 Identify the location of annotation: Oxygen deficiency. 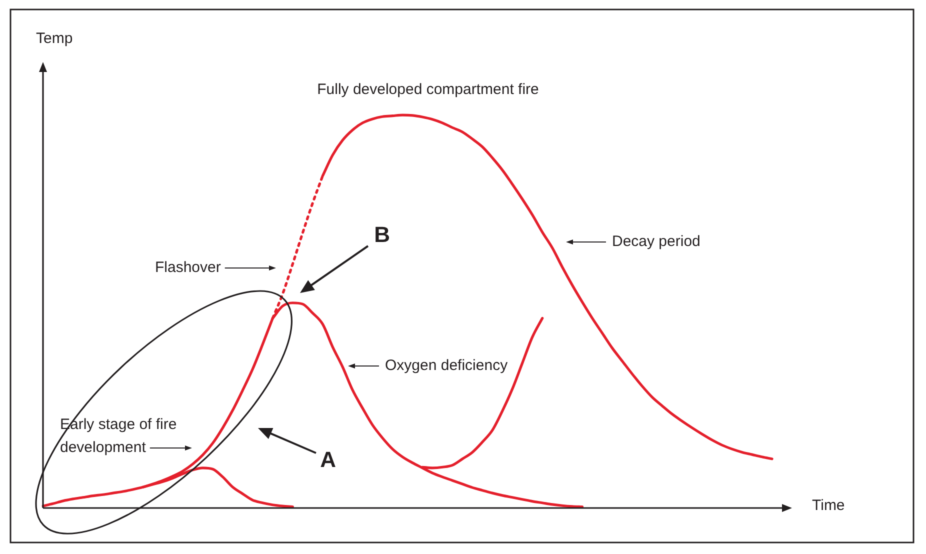
(446, 365).